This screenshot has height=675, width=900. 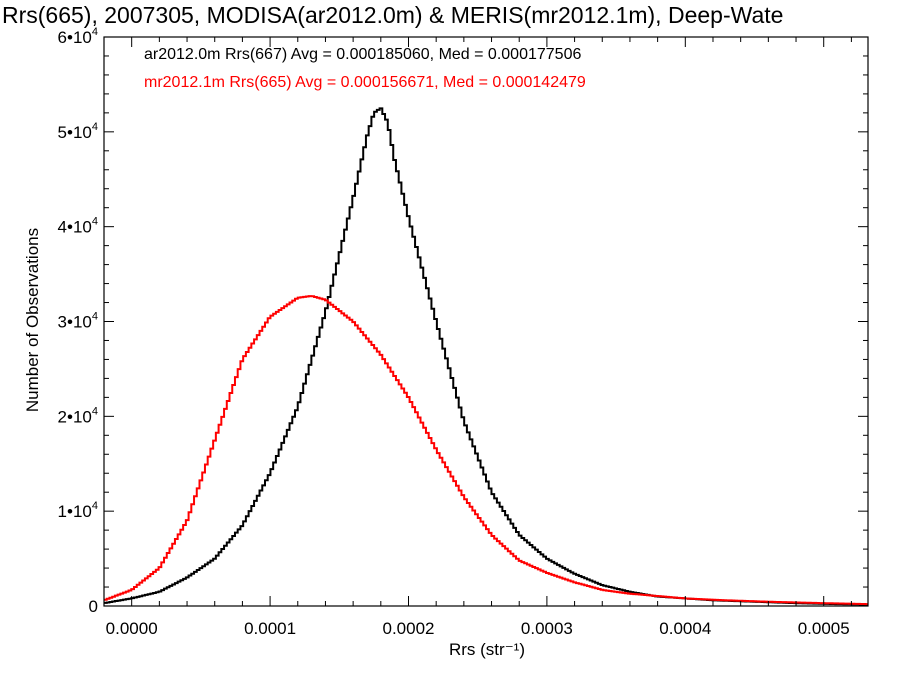 I want to click on x-tick-label: 0.0005, so click(x=824, y=628).